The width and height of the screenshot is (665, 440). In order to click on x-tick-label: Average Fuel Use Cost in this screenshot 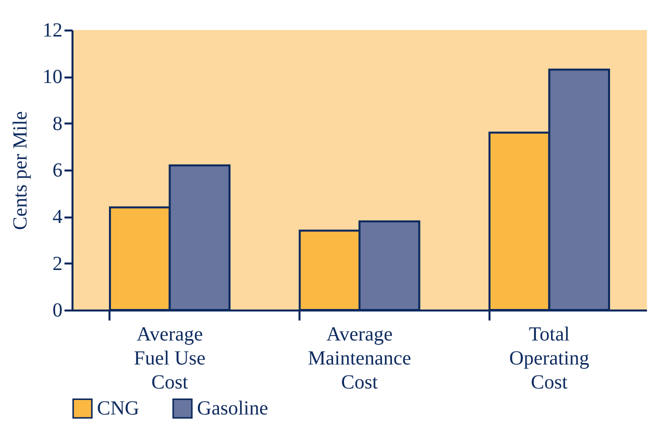, I will do `click(170, 359)`.